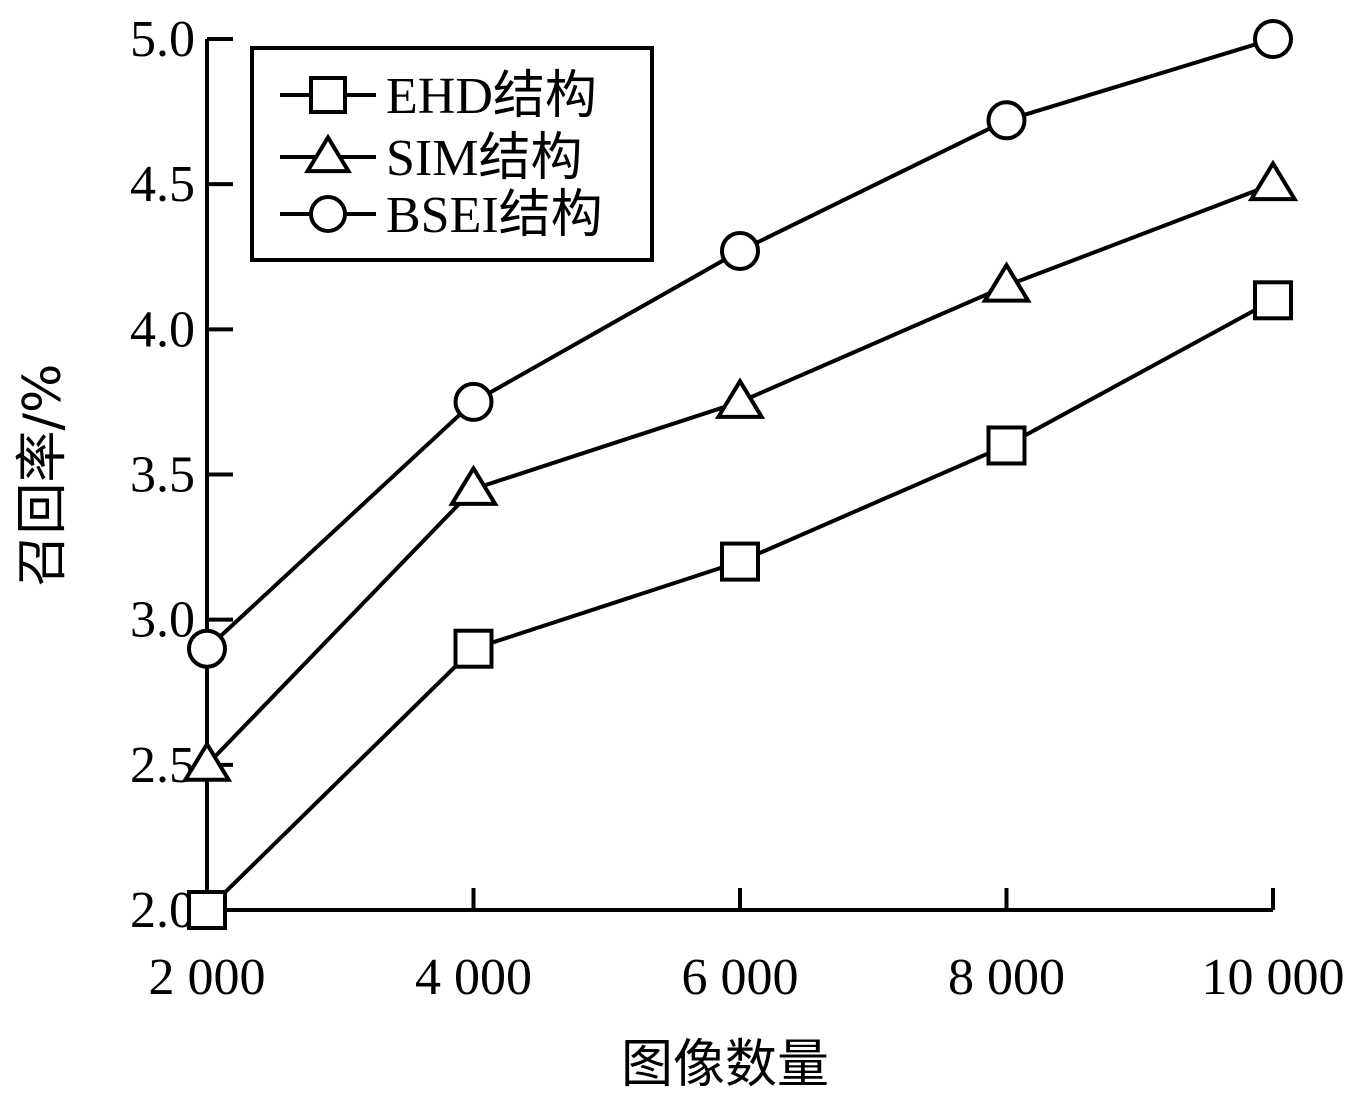 This screenshot has width=1346, height=1099. I want to click on legend-label: BSEI结构, so click(494, 215).